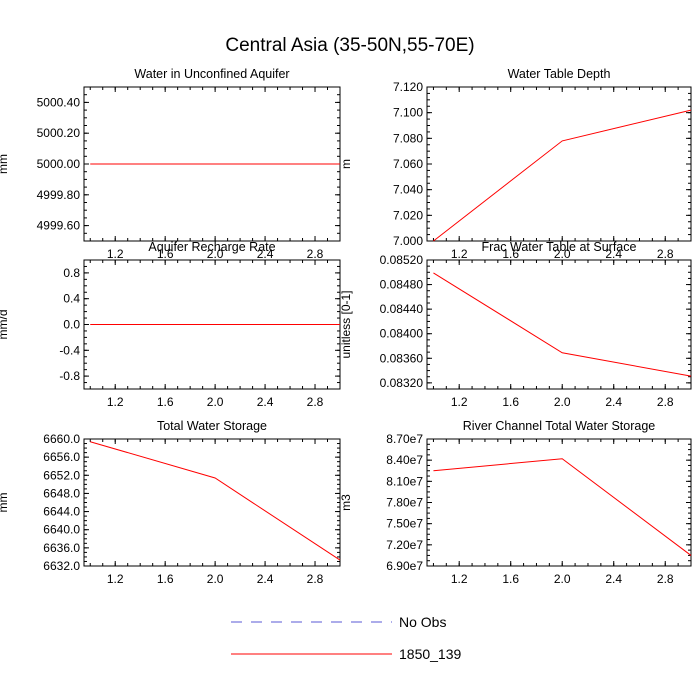 This screenshot has height=700, width=700. I want to click on figure-title: Central Asia (35-50N,55-70E), so click(349, 45).